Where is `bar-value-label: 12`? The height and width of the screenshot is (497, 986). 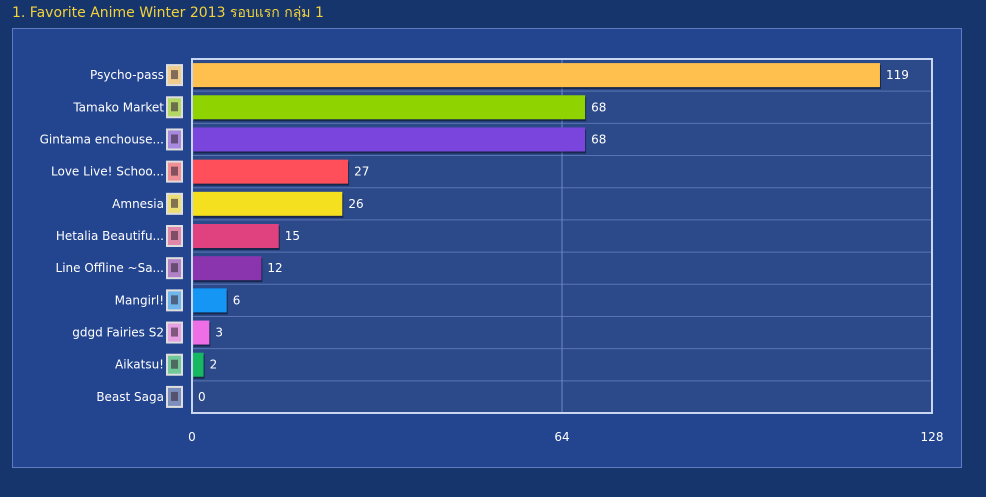
bar-value-label: 12 is located at coordinates (274, 268).